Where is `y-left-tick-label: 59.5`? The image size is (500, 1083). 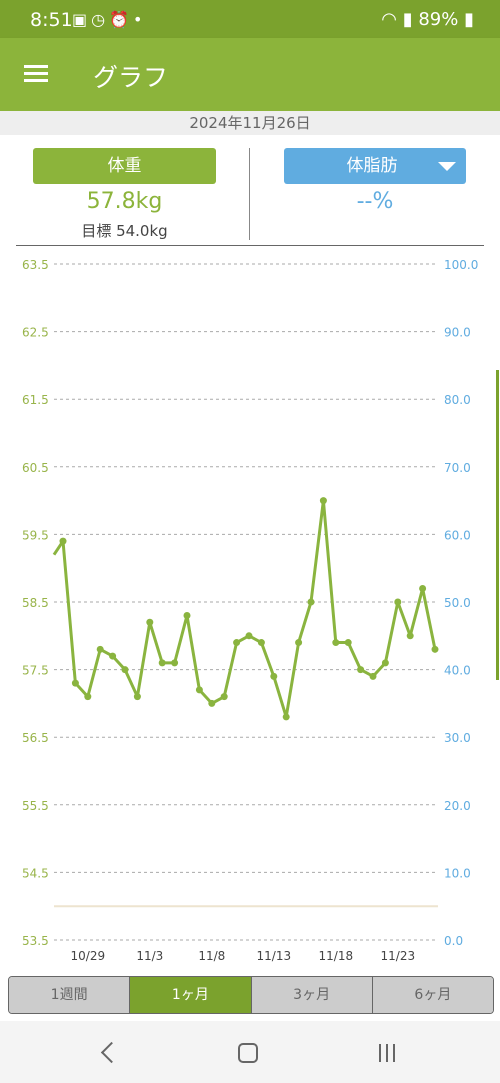
y-left-tick-label: 59.5 is located at coordinates (35, 535).